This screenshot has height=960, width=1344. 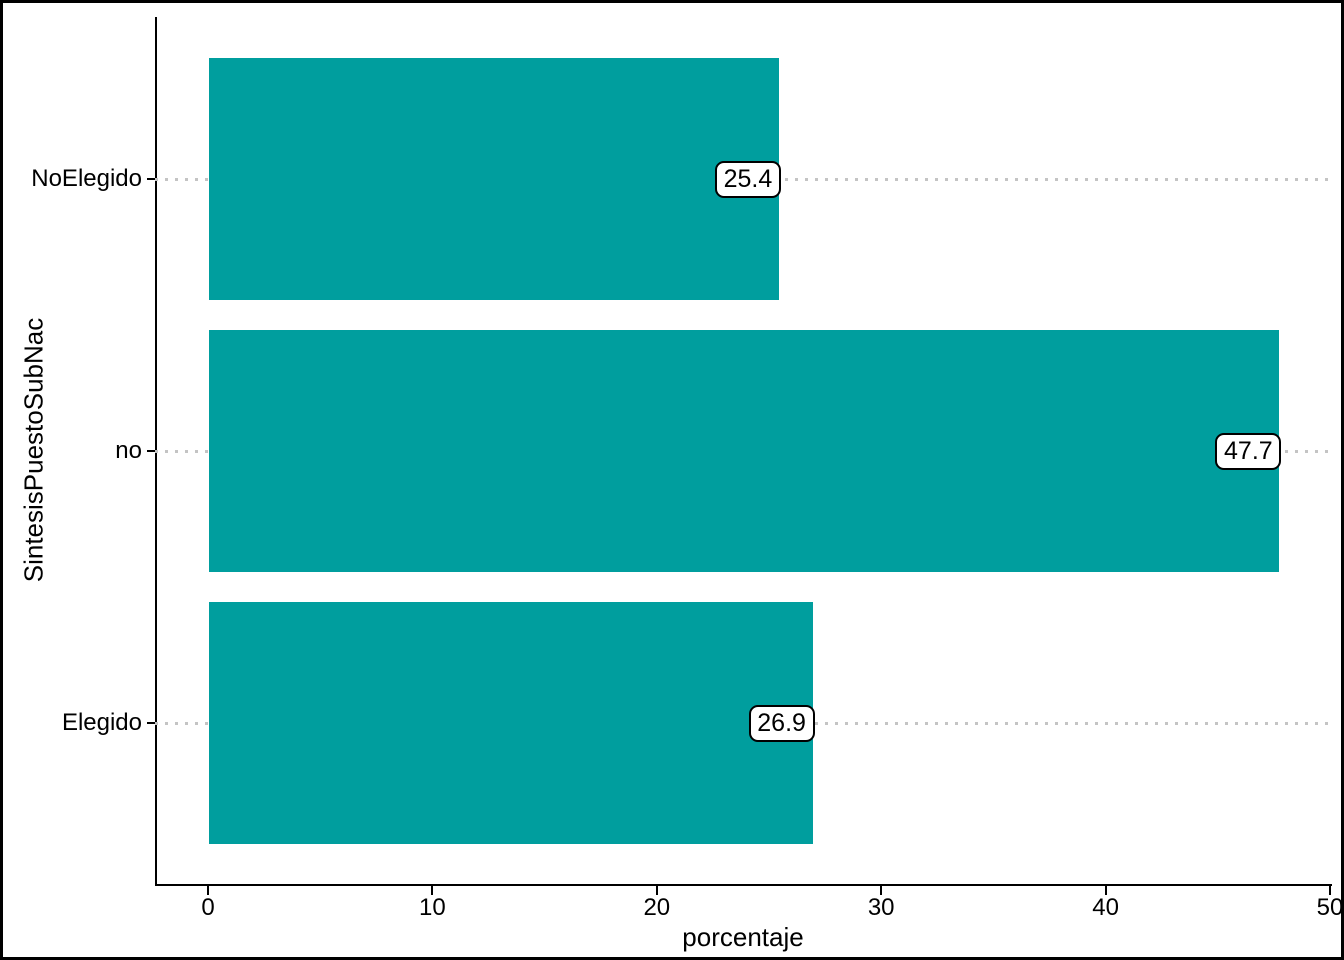 What do you see at coordinates (101, 722) in the screenshot?
I see `category-label: Elegido` at bounding box center [101, 722].